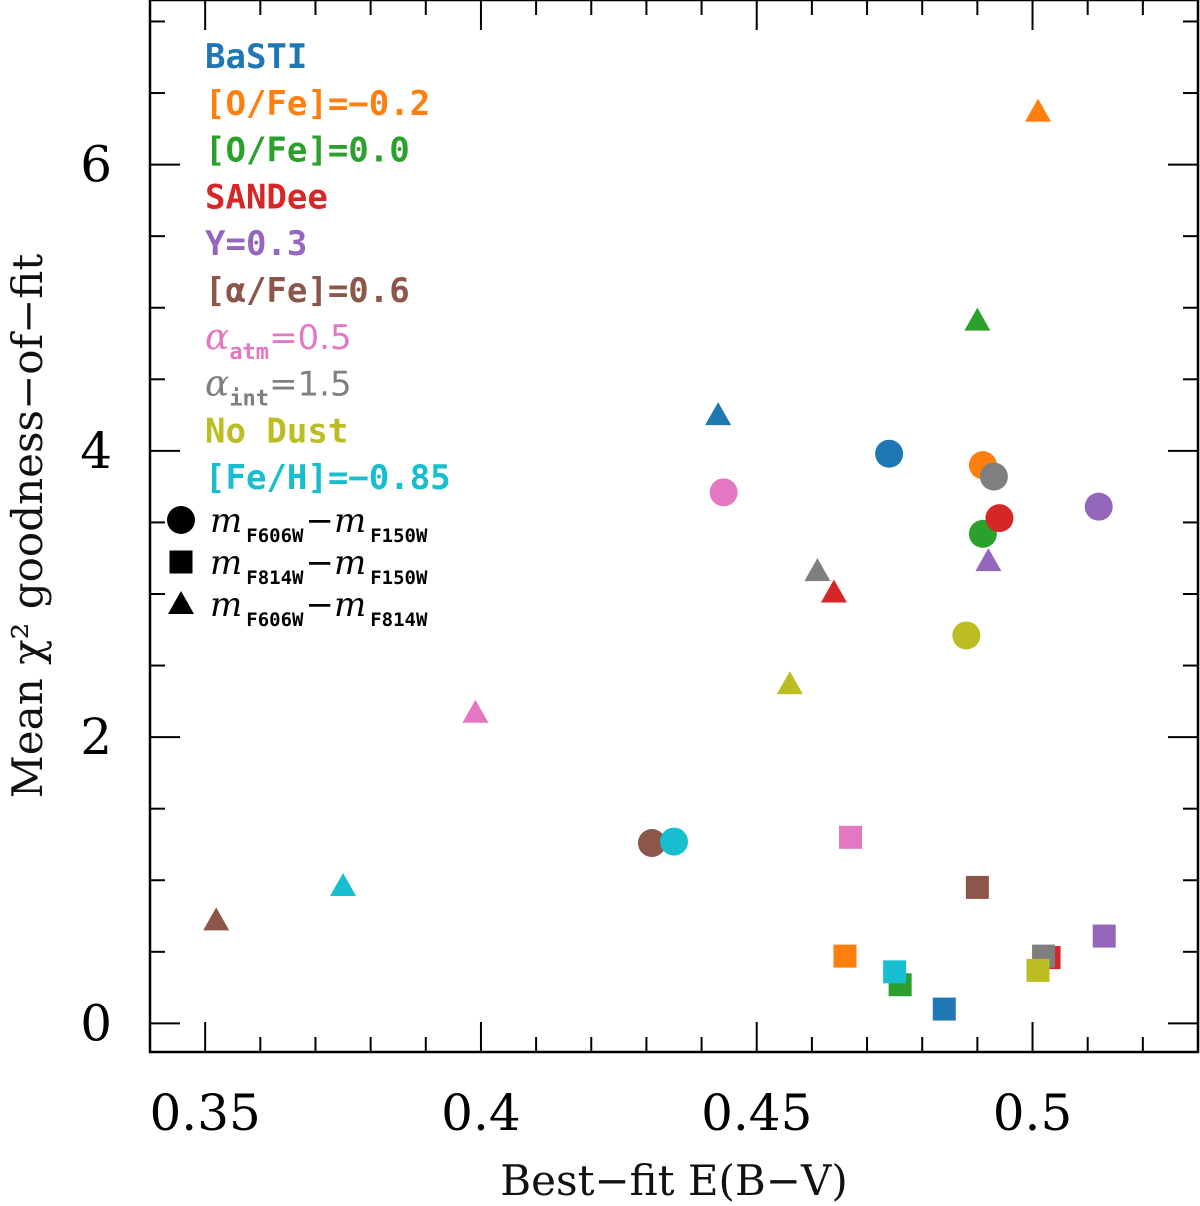 The height and width of the screenshot is (1206, 1200). What do you see at coordinates (319, 608) in the screenshot?
I see `legend-marker-label: m F606W−m F814W` at bounding box center [319, 608].